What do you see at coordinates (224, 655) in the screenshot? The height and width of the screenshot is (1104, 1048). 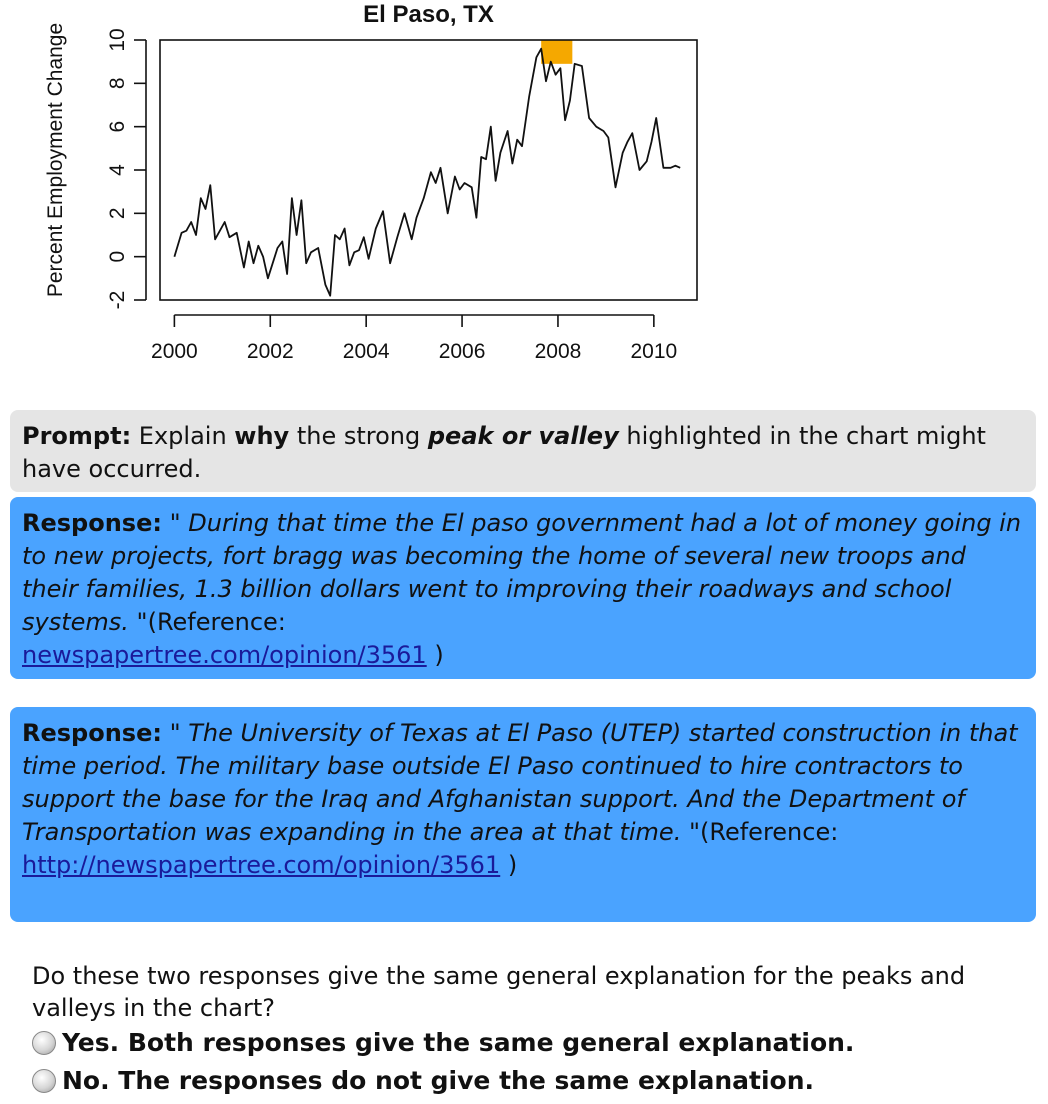 I see `response-reference-link: newspapertree.com/opinion/3561` at bounding box center [224, 655].